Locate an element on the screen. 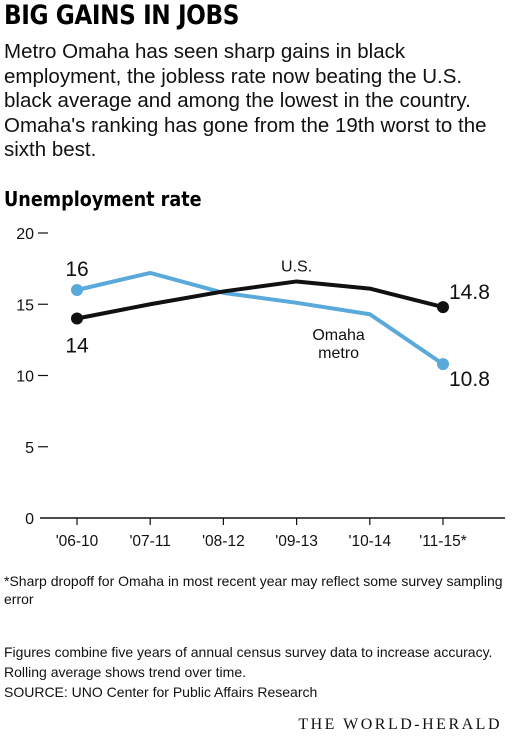 The image size is (516, 738). y-tick-label: 5 is located at coordinates (29, 448).